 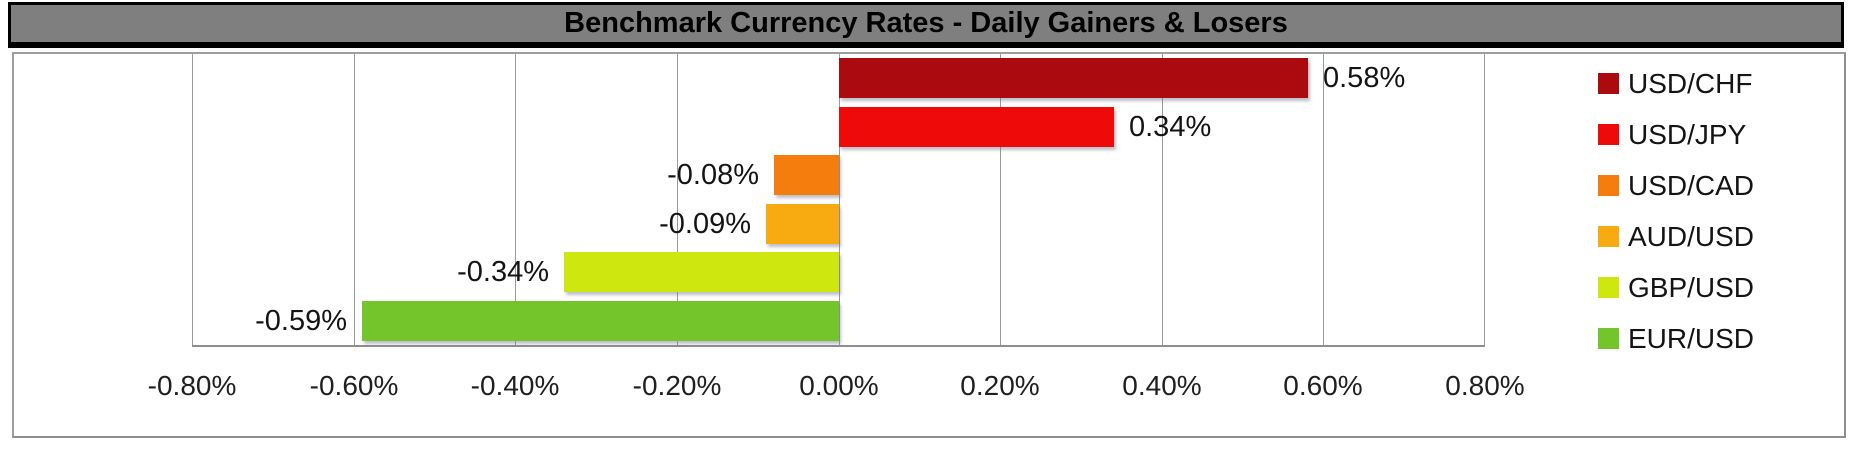 What do you see at coordinates (354, 385) in the screenshot?
I see `x-tick-label: -0.60%` at bounding box center [354, 385].